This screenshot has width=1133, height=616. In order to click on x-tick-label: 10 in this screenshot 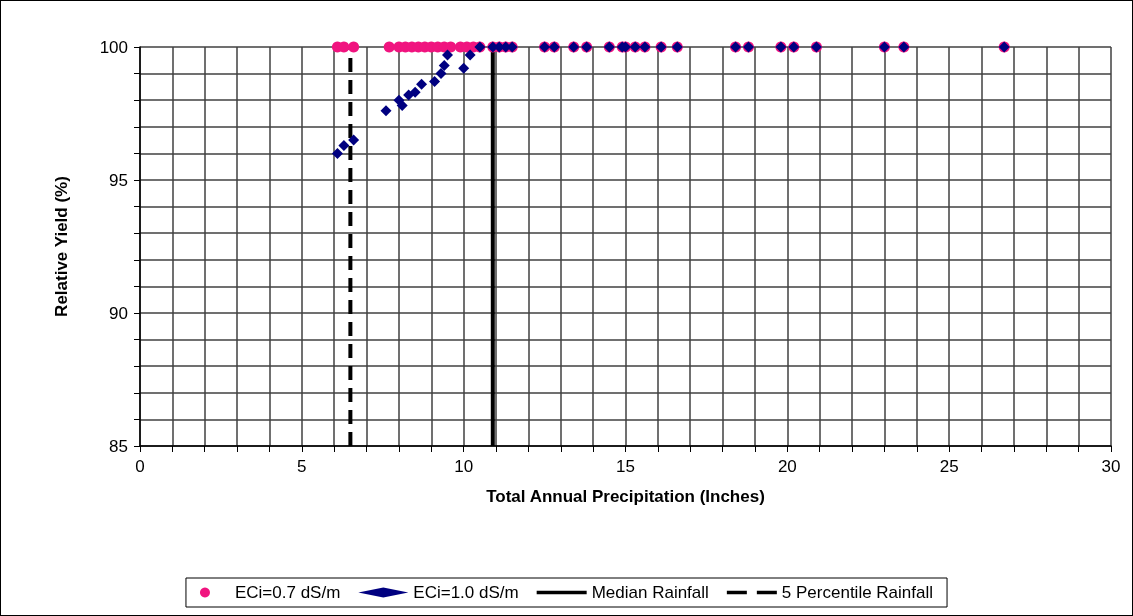, I will do `click(464, 466)`.